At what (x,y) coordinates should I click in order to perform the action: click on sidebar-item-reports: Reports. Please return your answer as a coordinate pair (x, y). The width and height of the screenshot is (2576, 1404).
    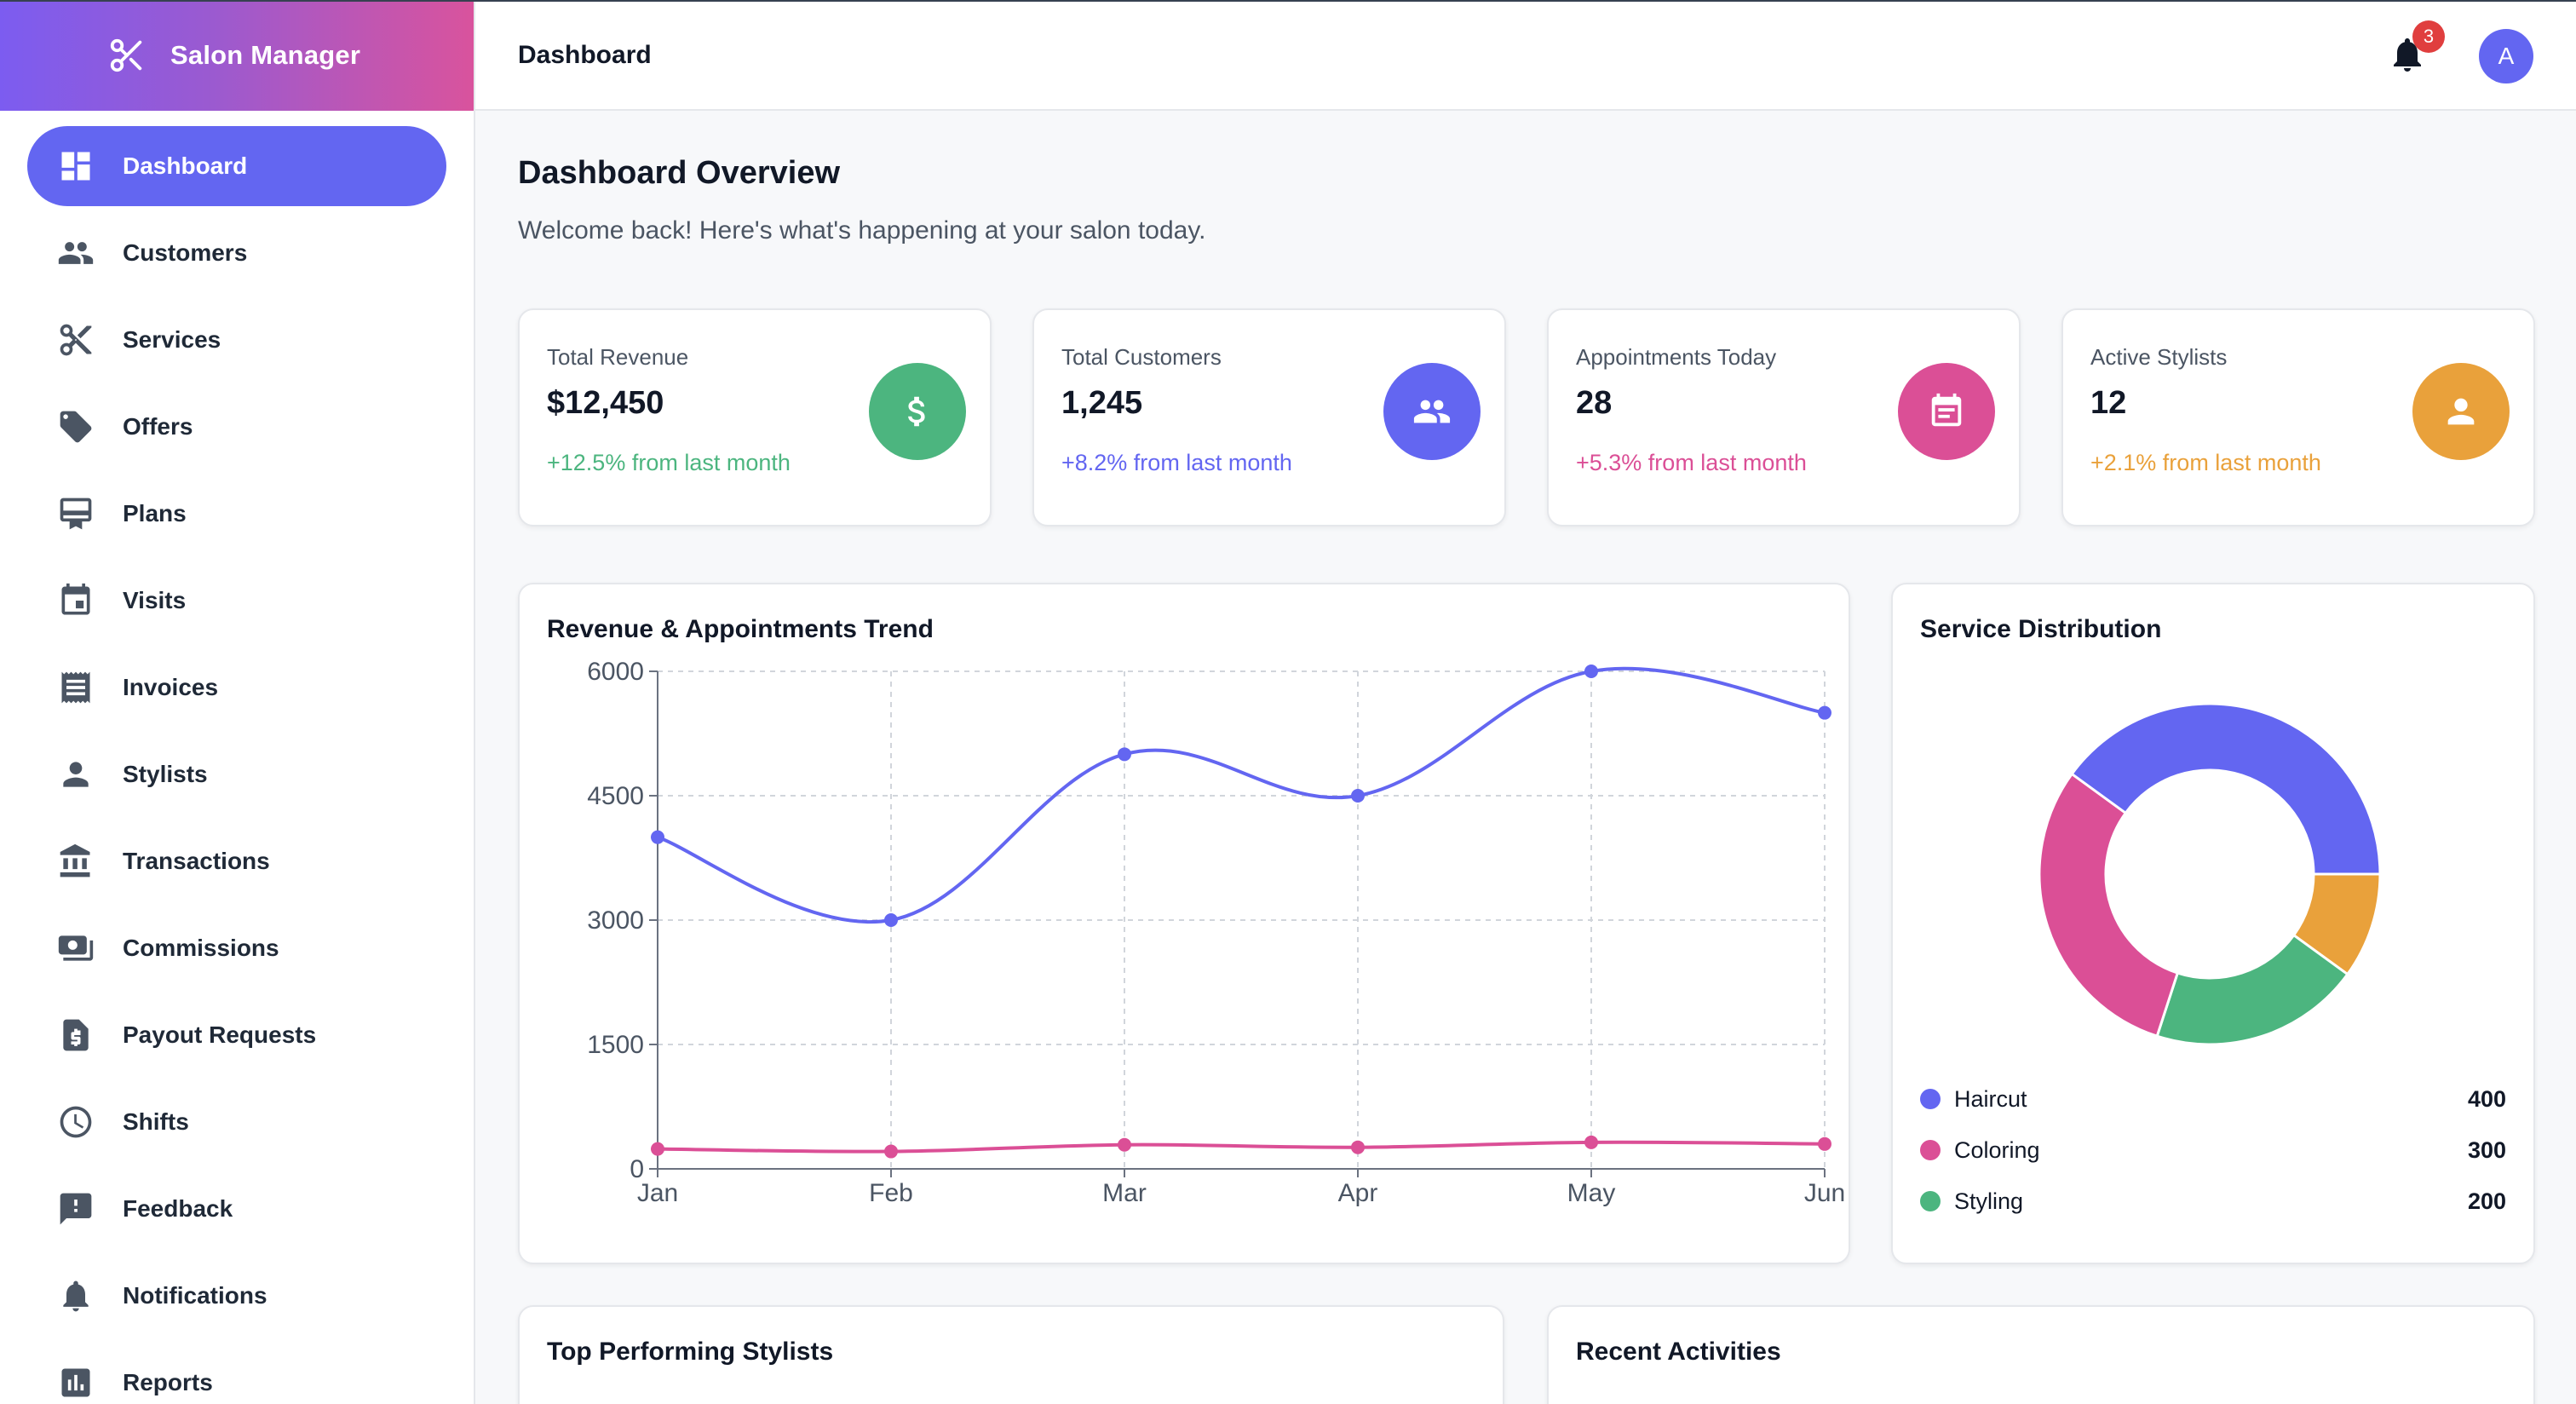
    Looking at the image, I should click on (237, 1373).